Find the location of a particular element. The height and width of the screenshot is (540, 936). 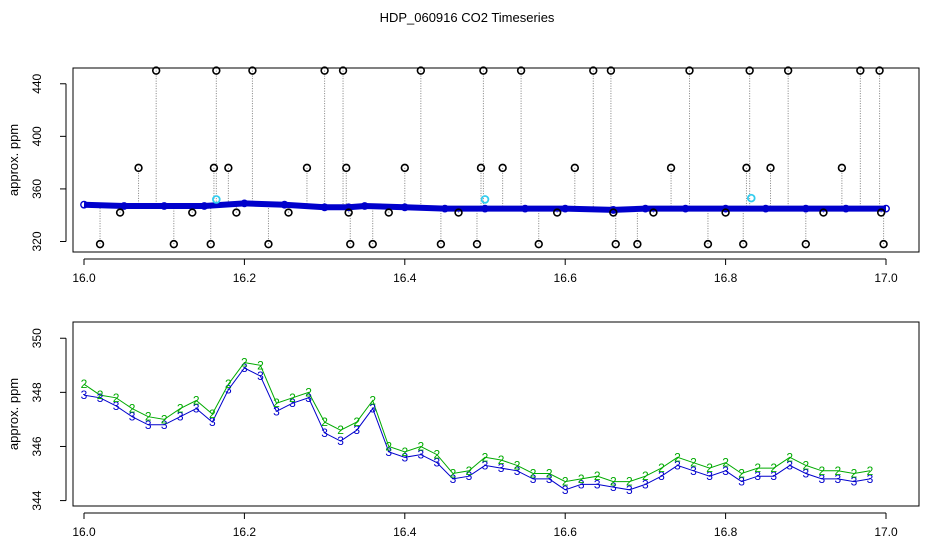

top-y-tick-label: 360 is located at coordinates (37, 189).